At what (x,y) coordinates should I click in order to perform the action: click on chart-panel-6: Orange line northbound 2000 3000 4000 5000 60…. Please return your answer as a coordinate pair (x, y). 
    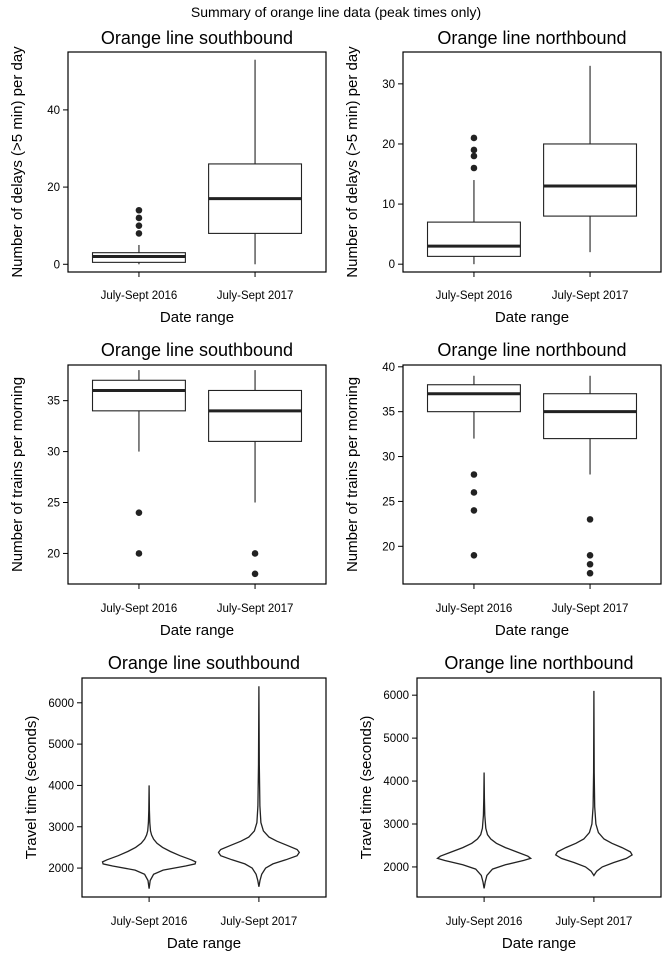
    Looking at the image, I should click on (510, 802).